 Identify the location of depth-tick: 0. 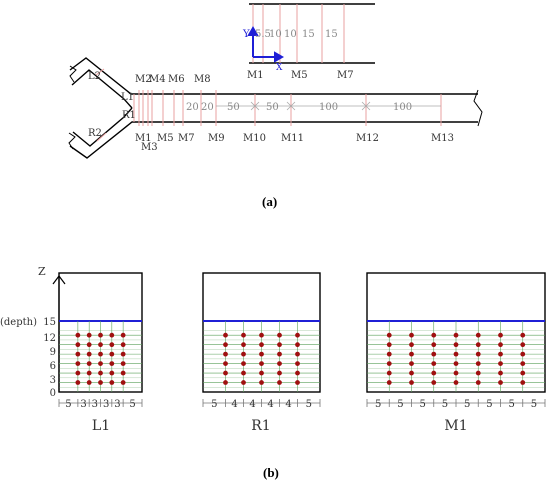
(53, 393).